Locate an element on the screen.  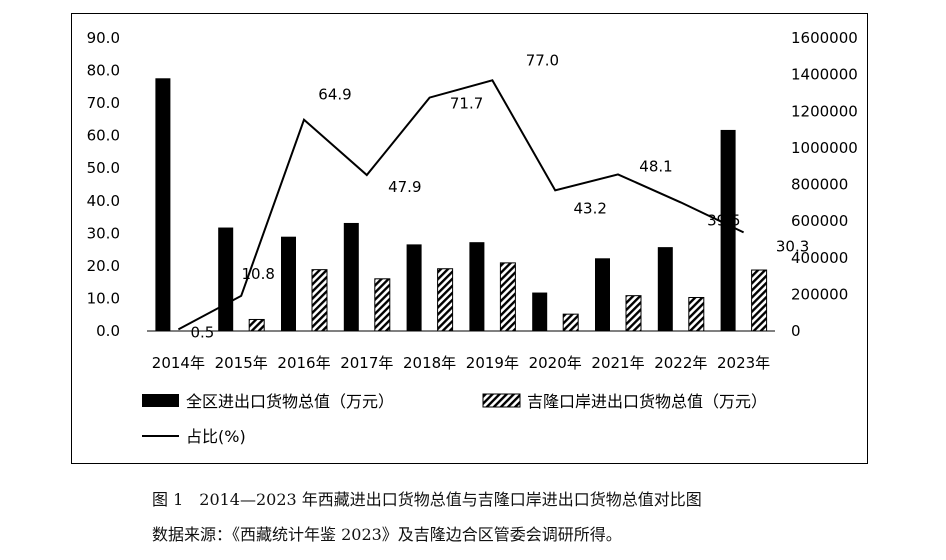
share-data-label: 64.9 is located at coordinates (334, 95).